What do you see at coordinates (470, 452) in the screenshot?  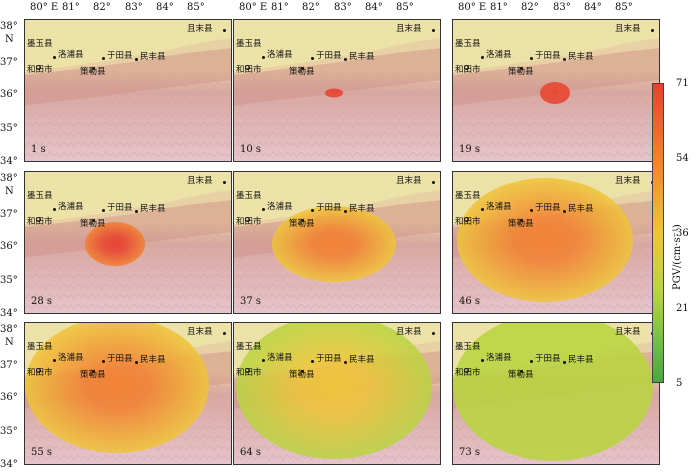 I see `time-label: 73 s` at bounding box center [470, 452].